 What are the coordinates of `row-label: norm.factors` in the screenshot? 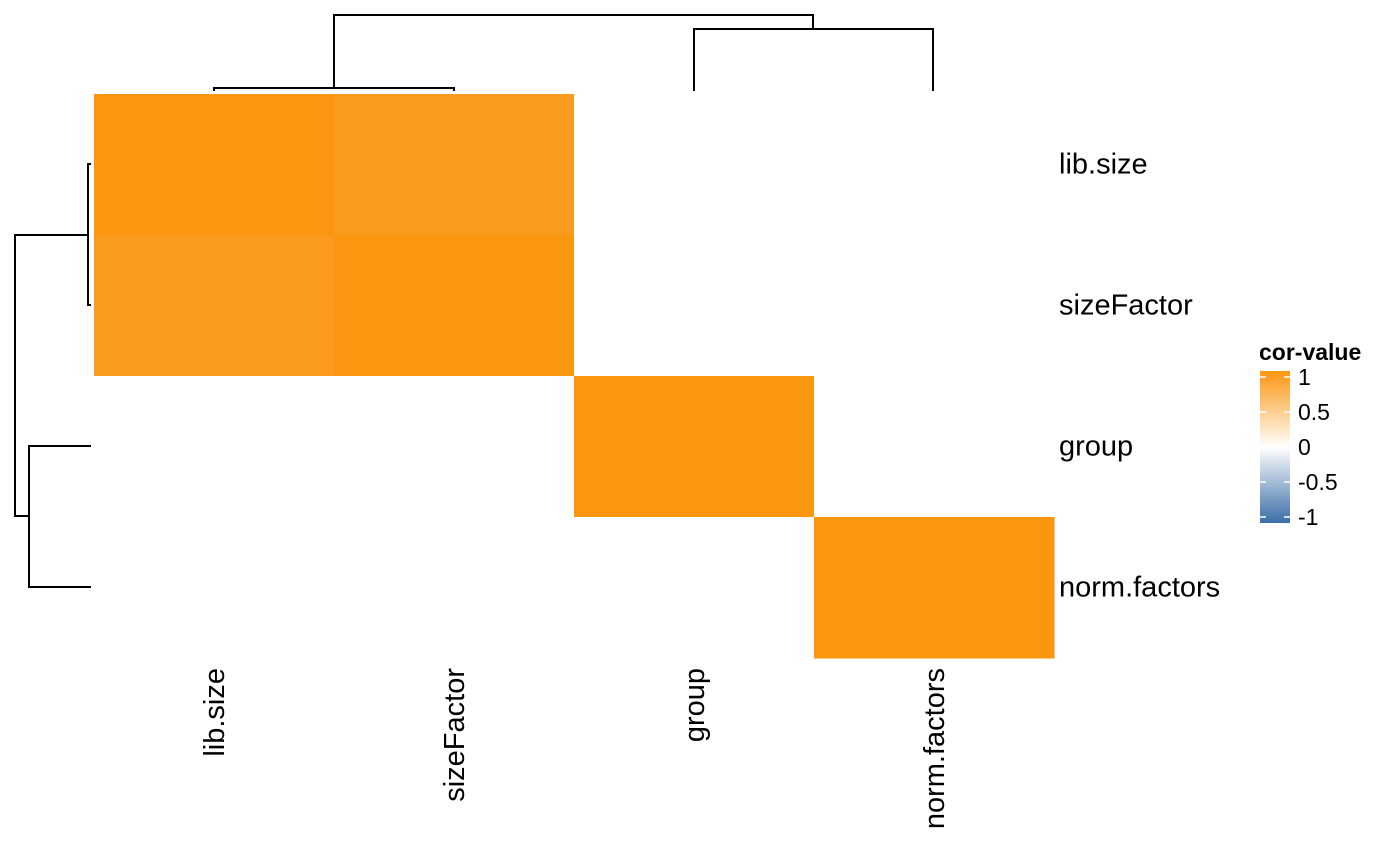 It's located at (1139, 588).